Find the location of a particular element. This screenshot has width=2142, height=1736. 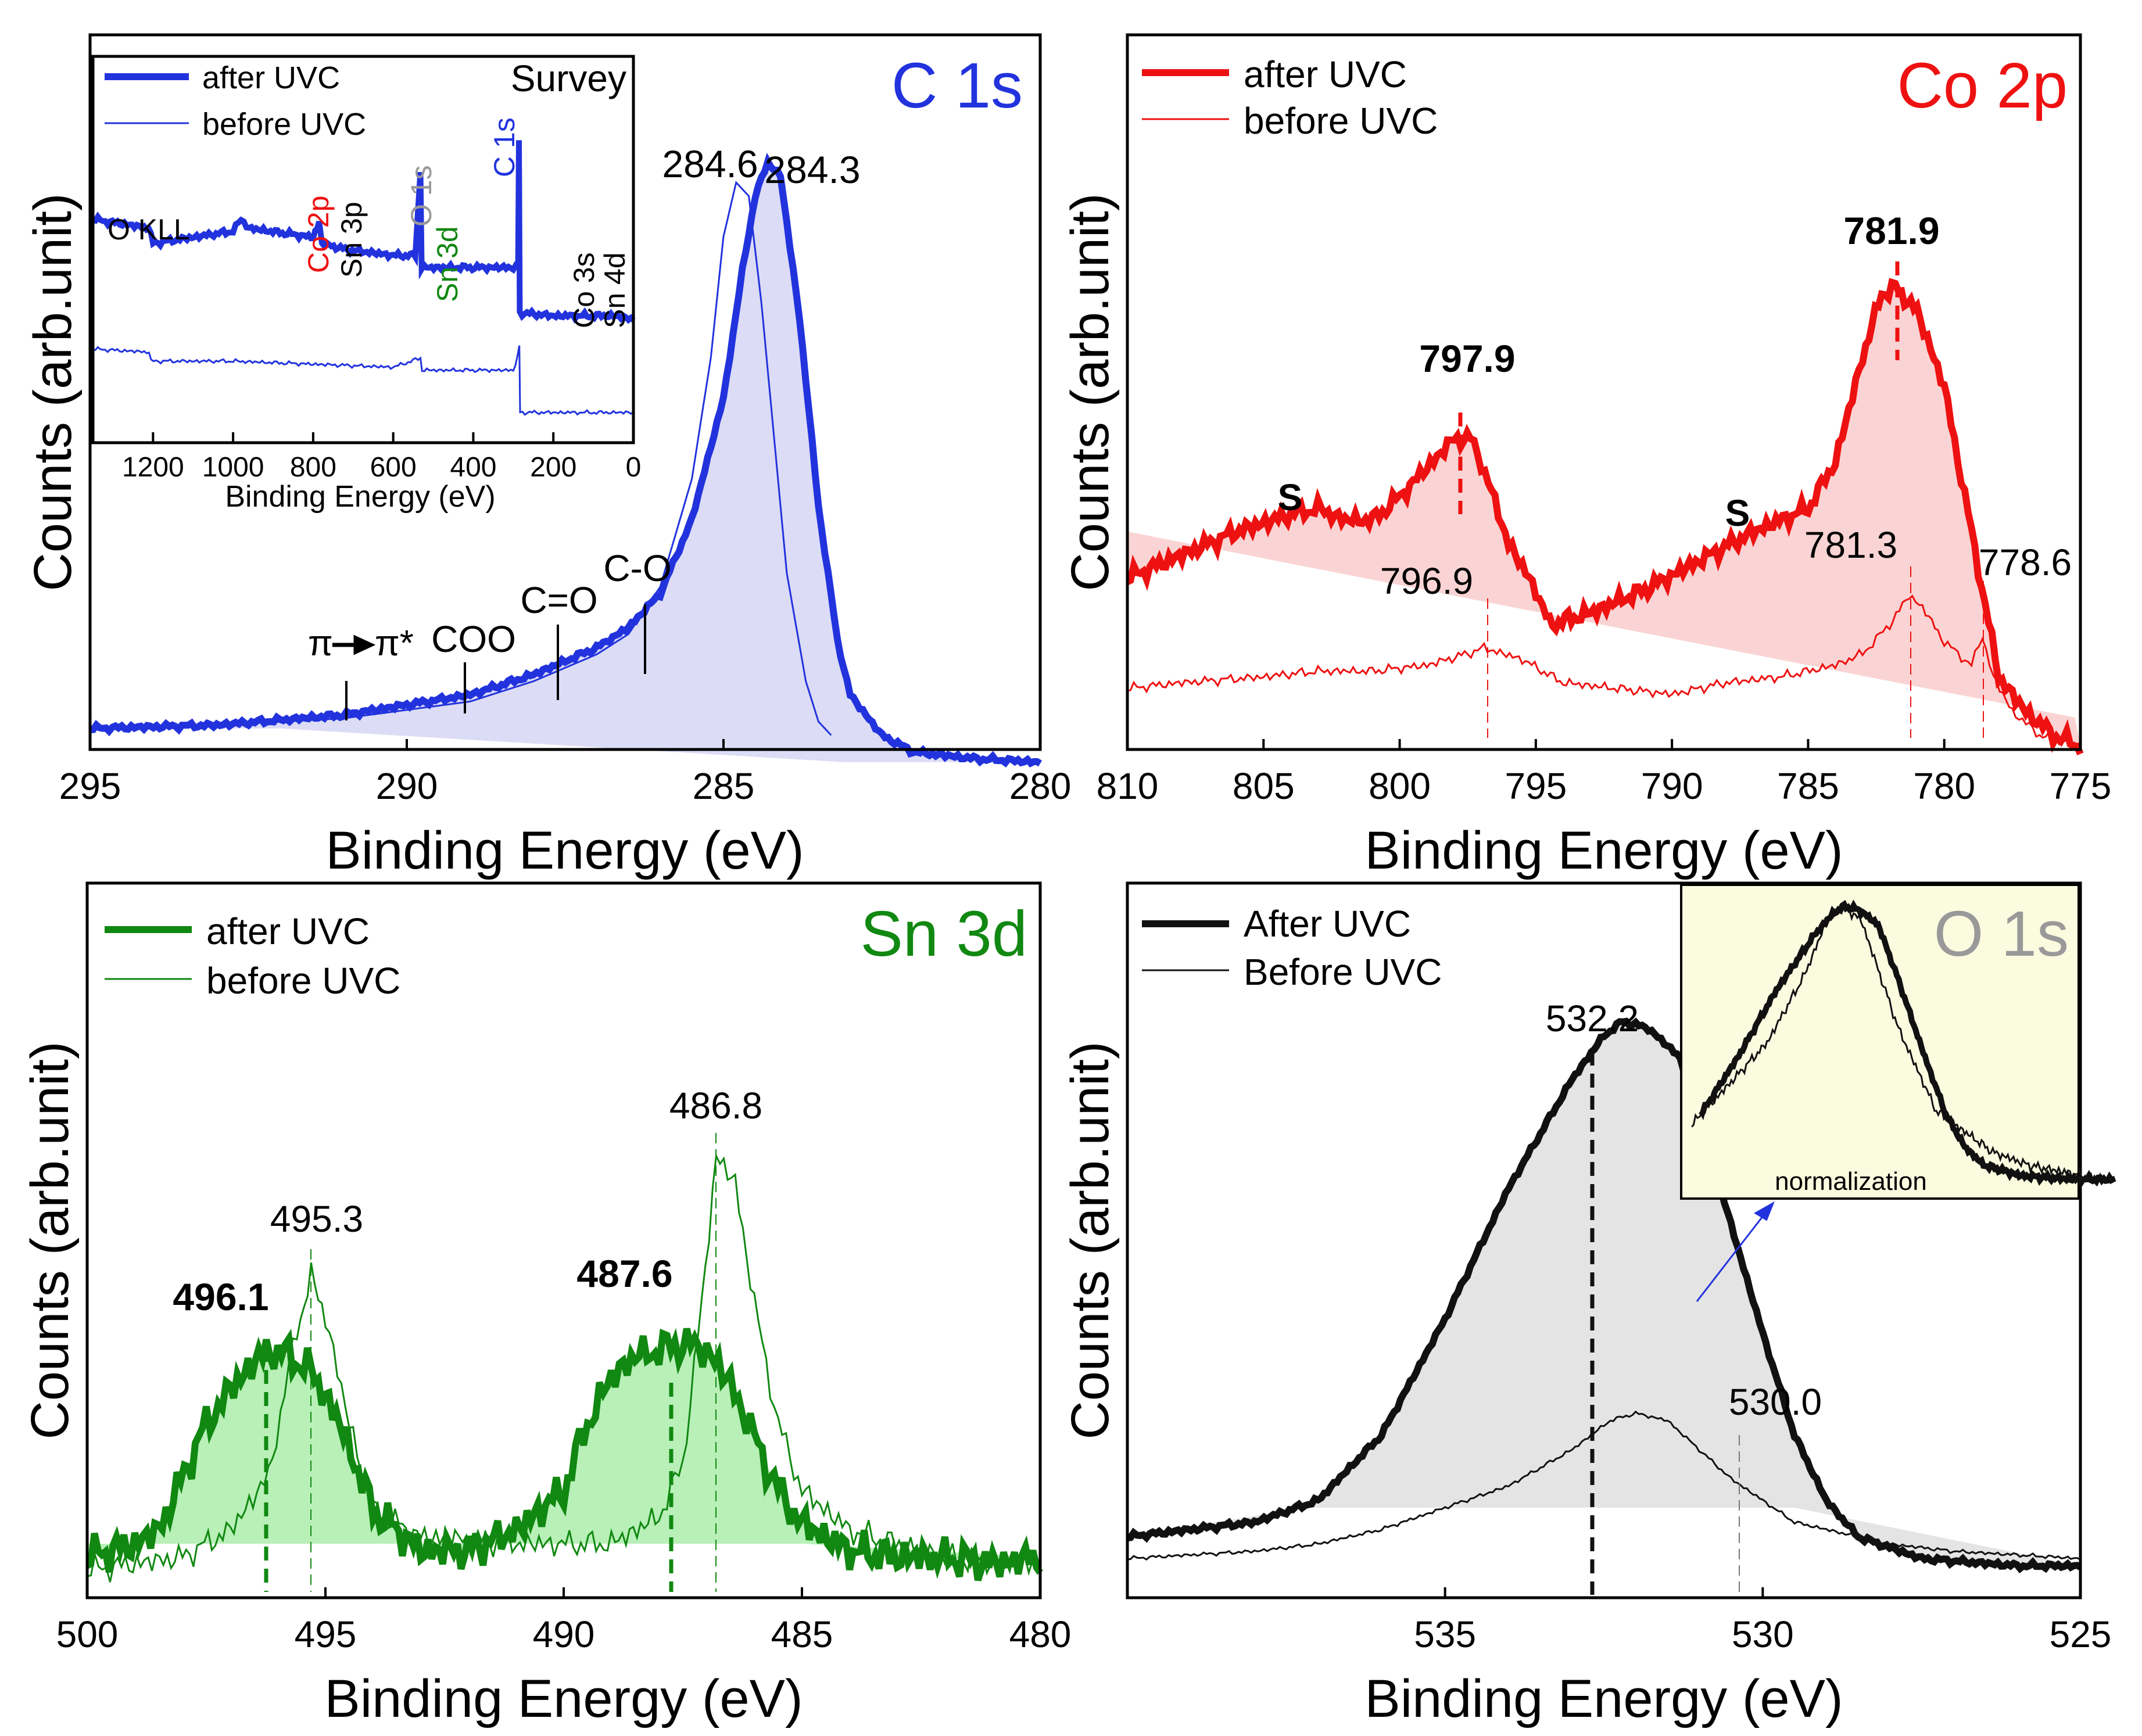

o1s-legend-before-label: Before UVC is located at coordinates (1343, 972).